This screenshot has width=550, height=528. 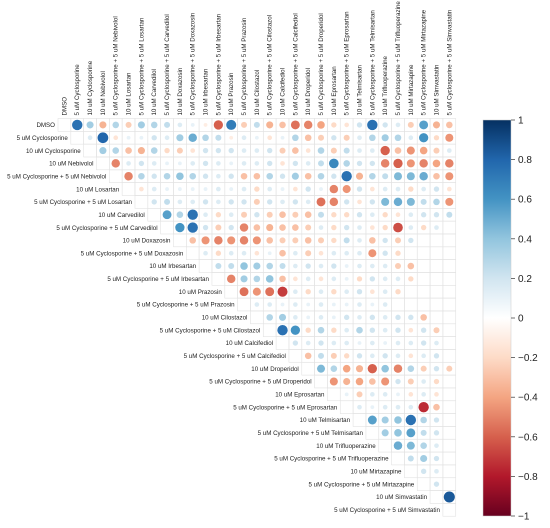 I want to click on column-label: 10 uM Calcifediol, so click(x=283, y=91).